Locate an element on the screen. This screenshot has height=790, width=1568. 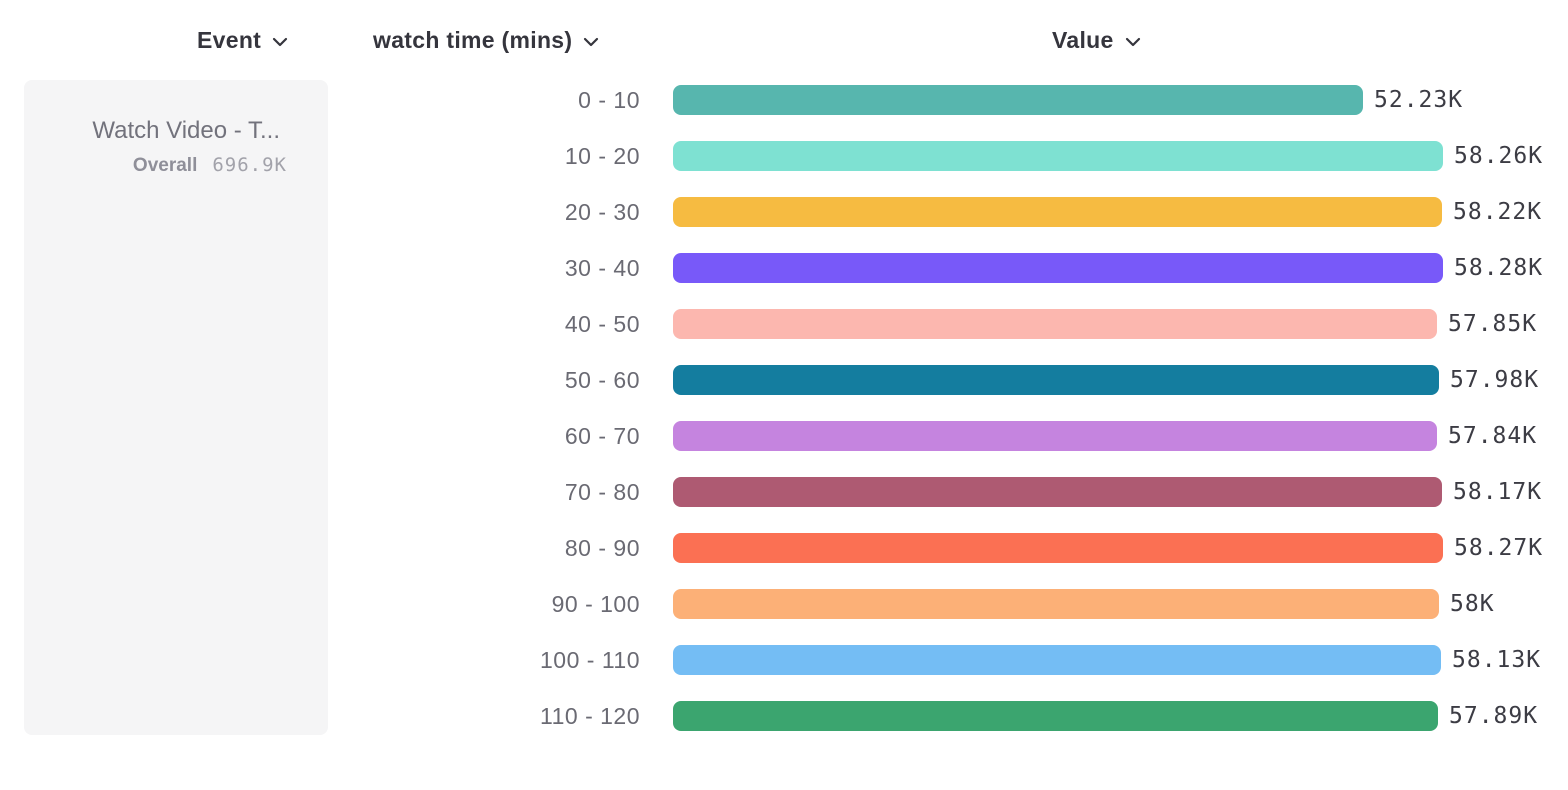
bar-row: 90 - 100 58K is located at coordinates (784, 604).